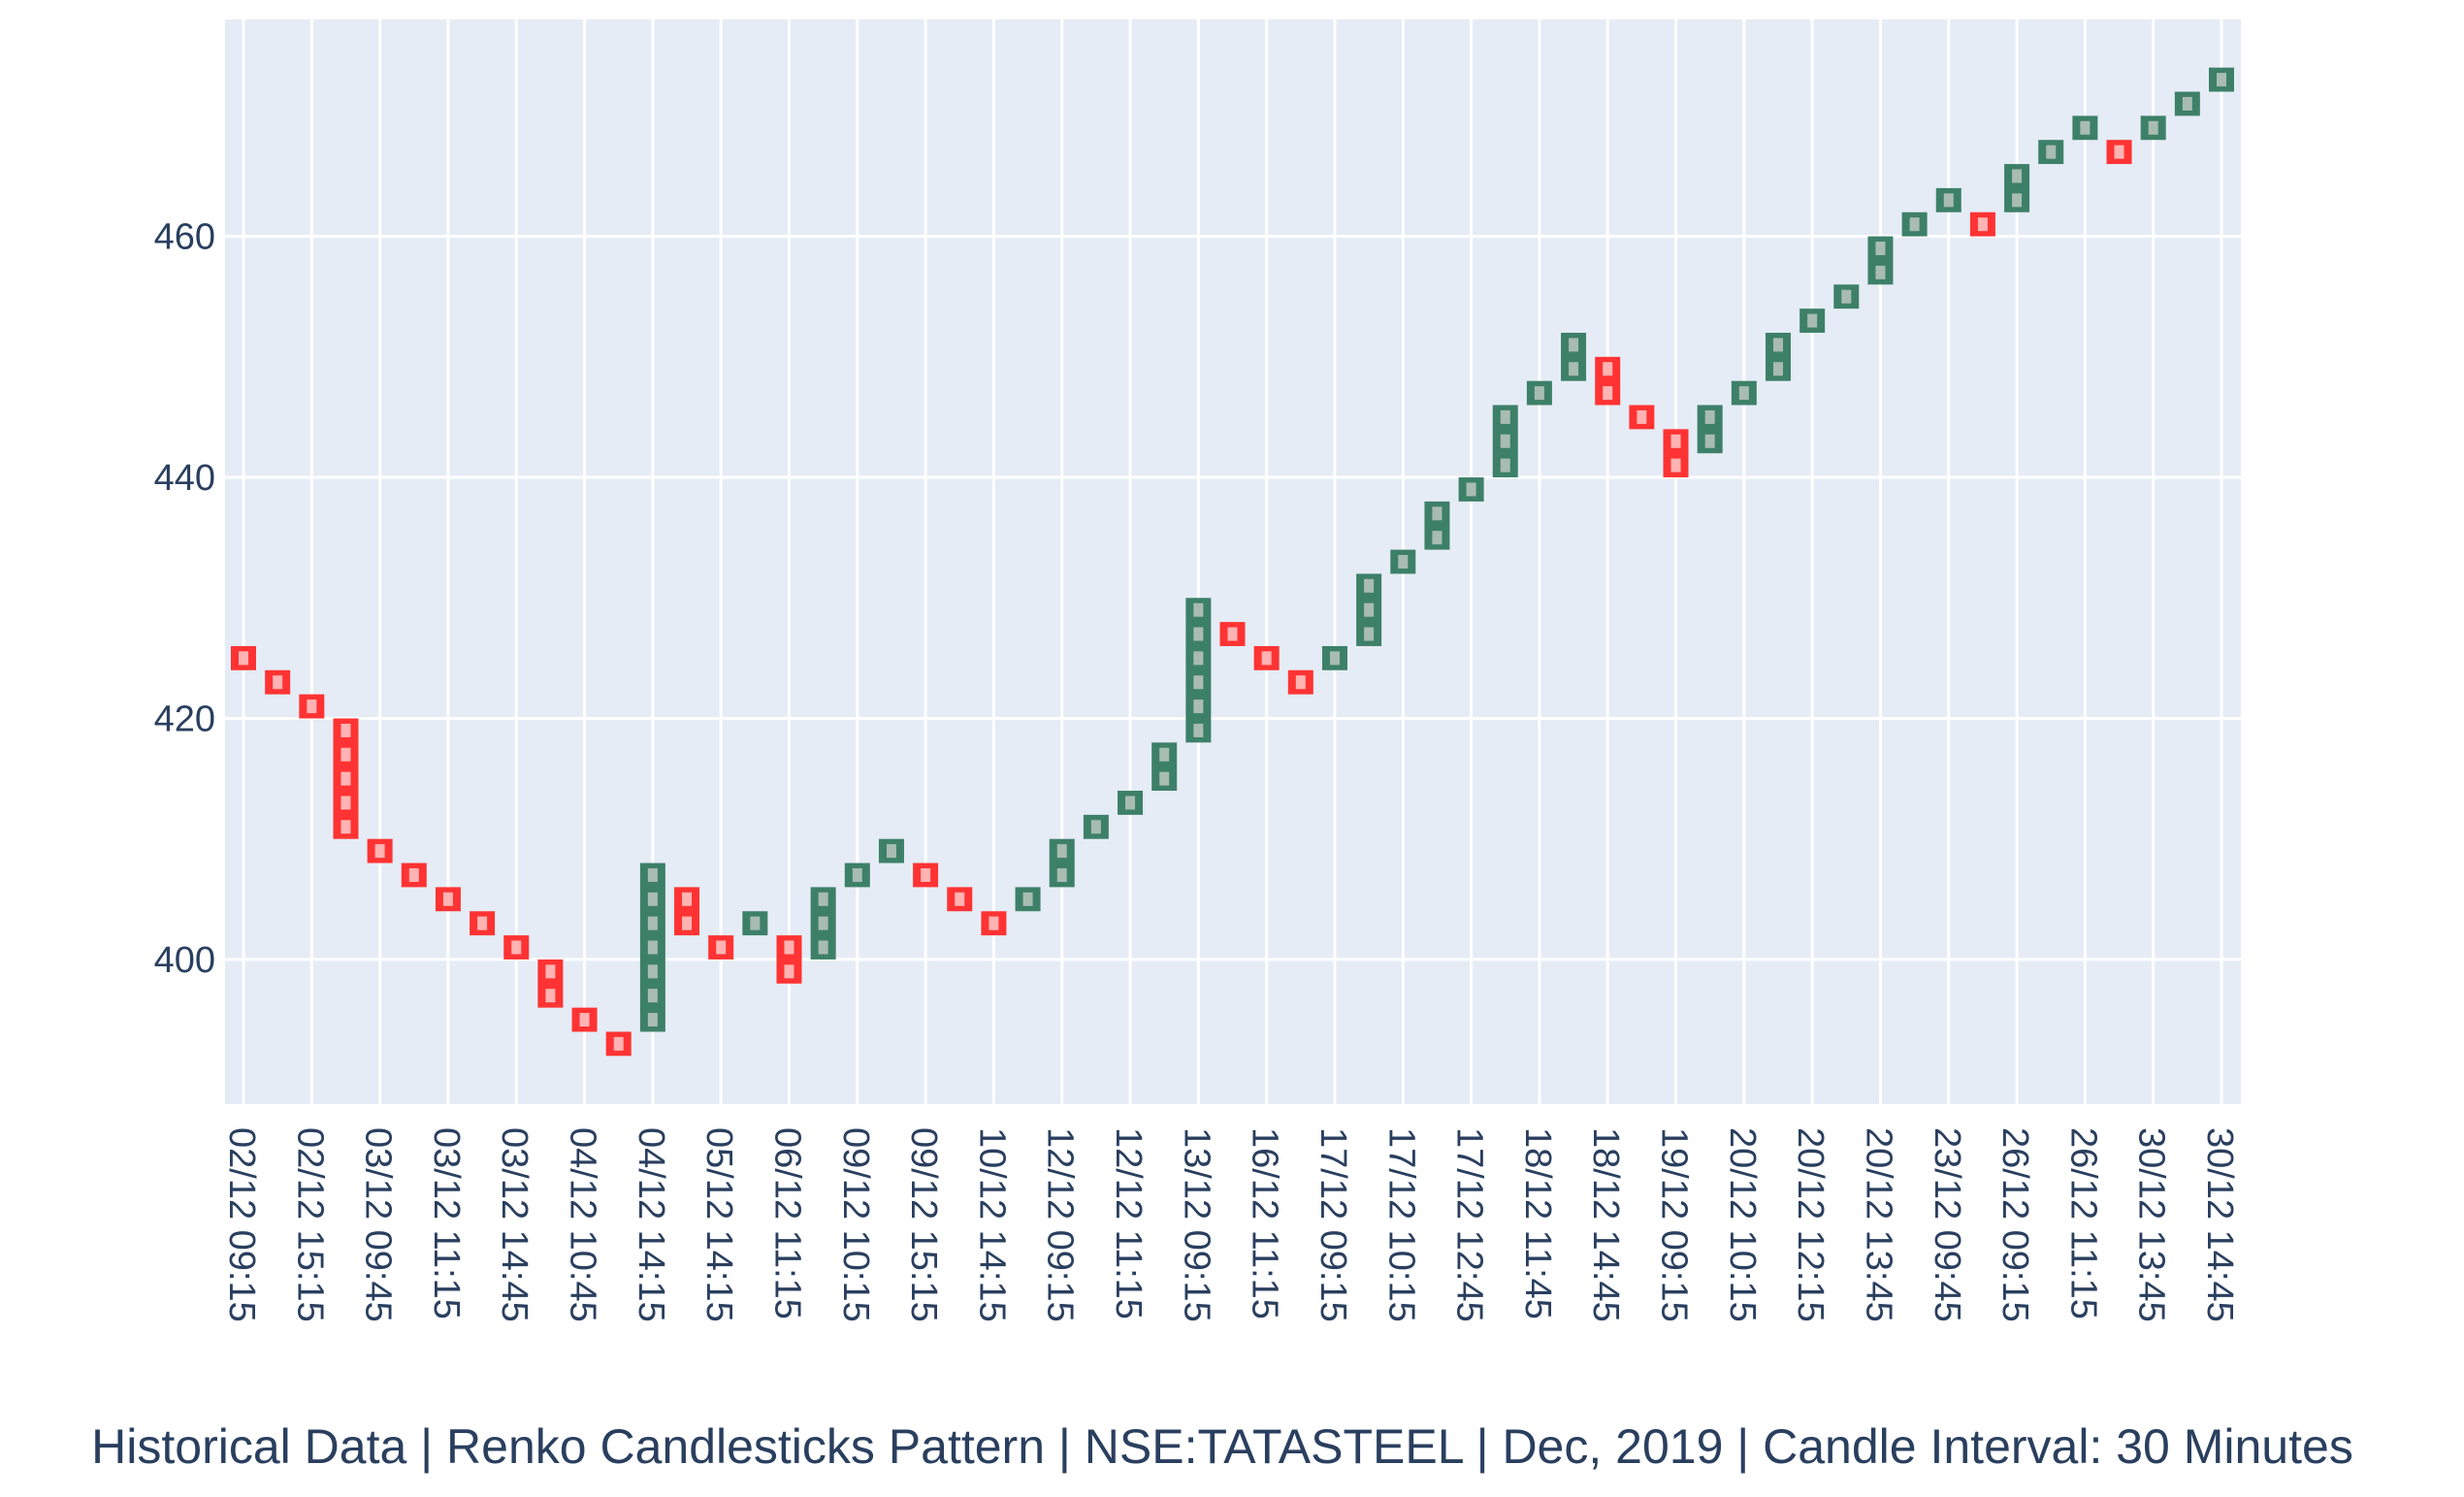 The height and width of the screenshot is (1497, 2464). Describe the element at coordinates (2219, 1224) in the screenshot. I see `x-tick-label: 30/12 14:45` at that location.